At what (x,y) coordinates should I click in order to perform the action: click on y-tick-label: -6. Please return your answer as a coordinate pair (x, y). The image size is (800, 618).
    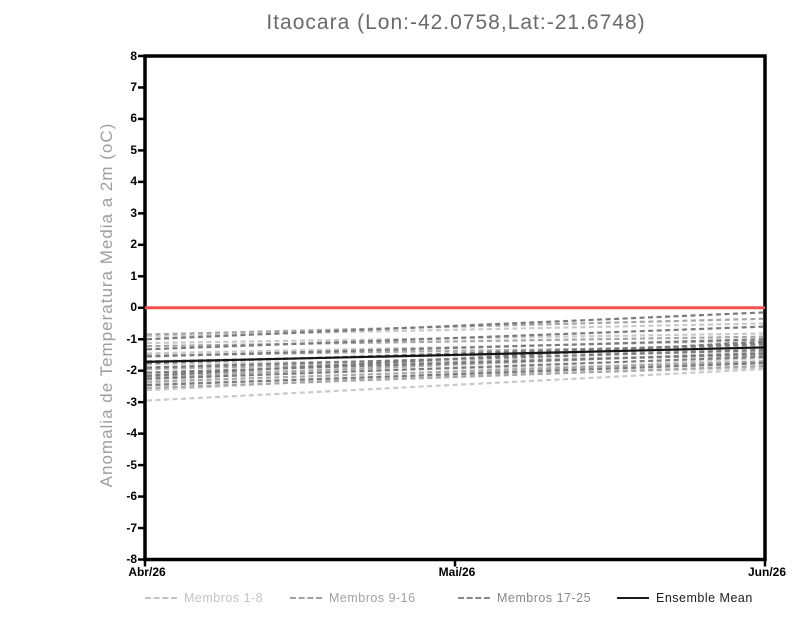
    Looking at the image, I should click on (131, 496).